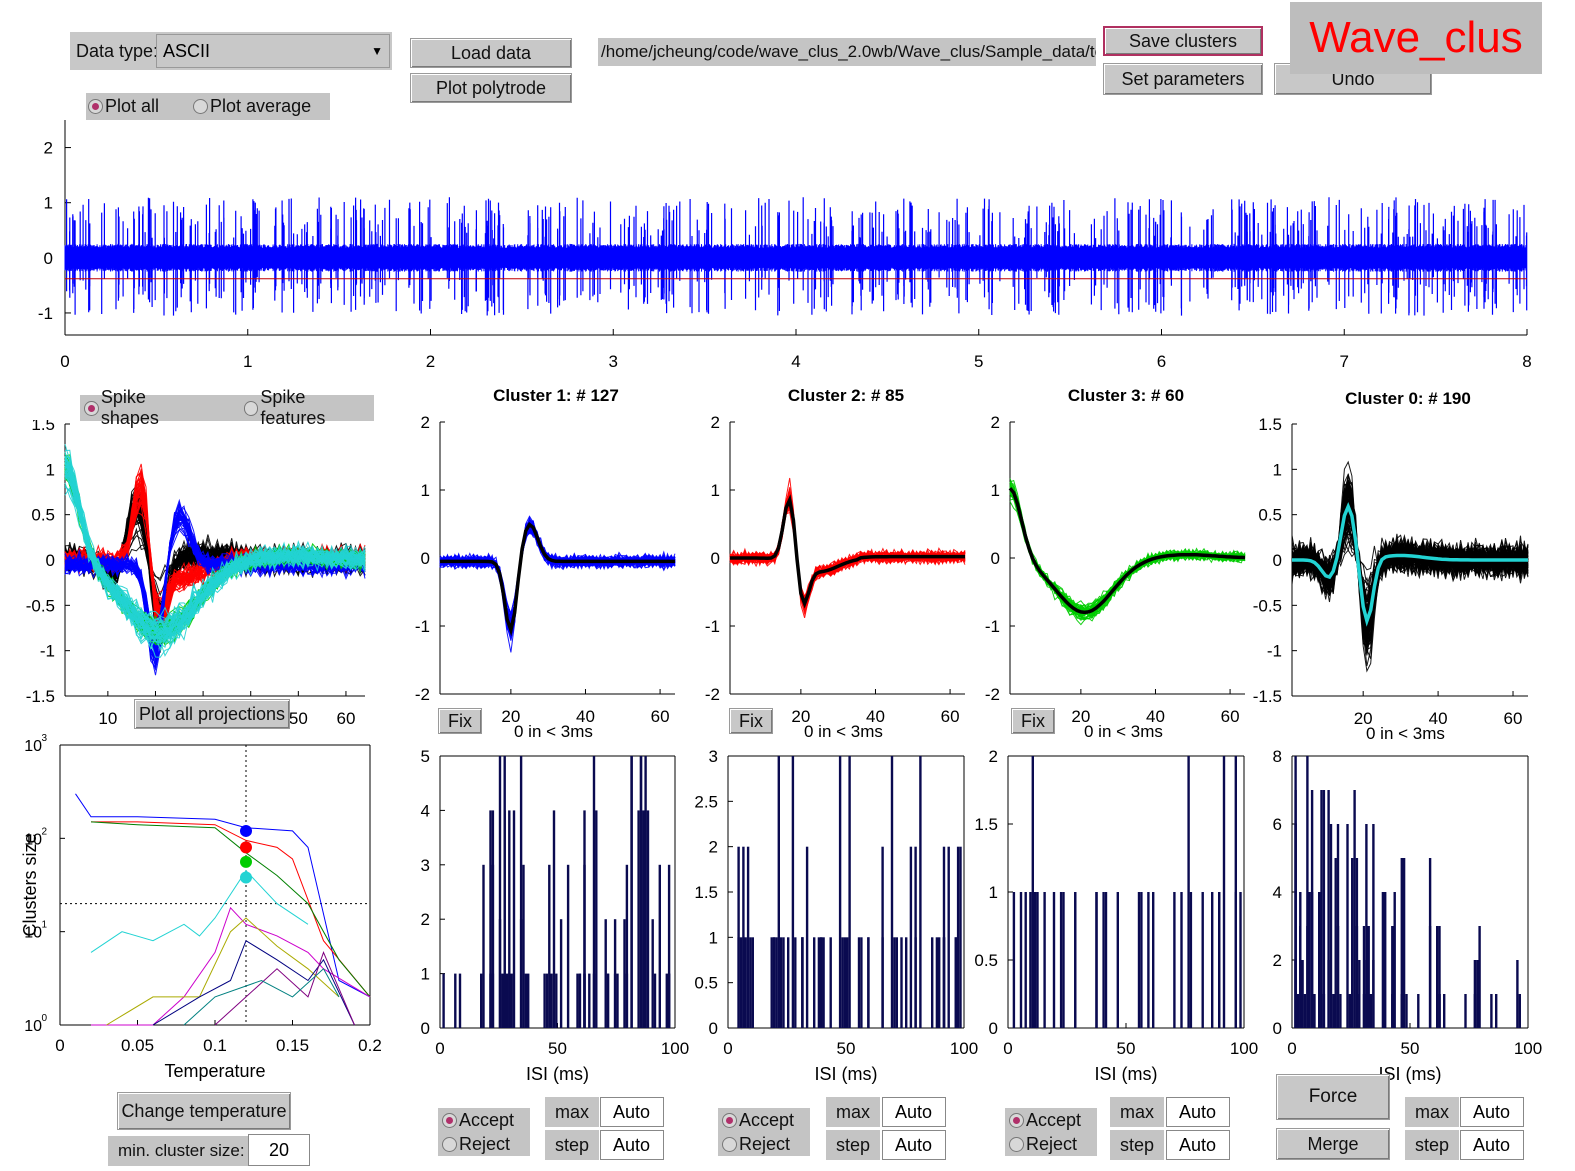 This screenshot has height=1171, width=1575. What do you see at coordinates (914, 1145) in the screenshot?
I see `cluster-2-step-input: Auto` at bounding box center [914, 1145].